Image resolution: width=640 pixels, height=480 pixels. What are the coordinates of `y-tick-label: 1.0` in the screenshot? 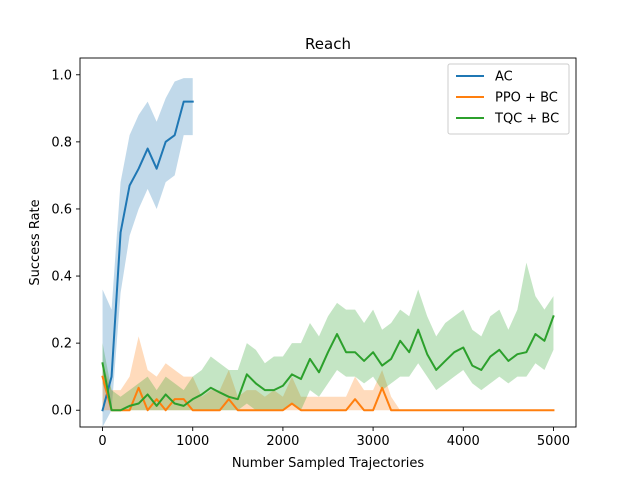 It's located at (61, 75).